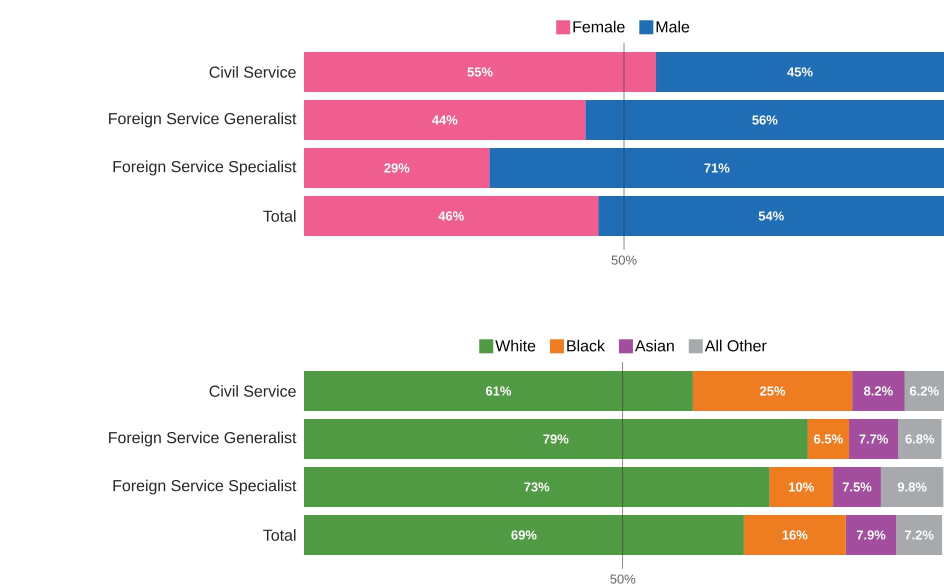  I want to click on data-label: 73%, so click(537, 487).